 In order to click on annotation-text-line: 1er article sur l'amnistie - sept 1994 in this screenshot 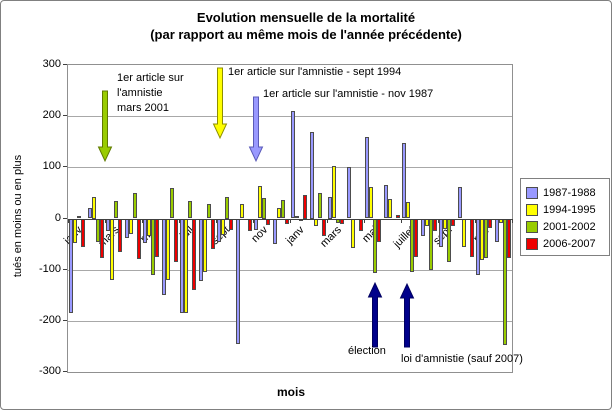, I will do `click(315, 72)`.